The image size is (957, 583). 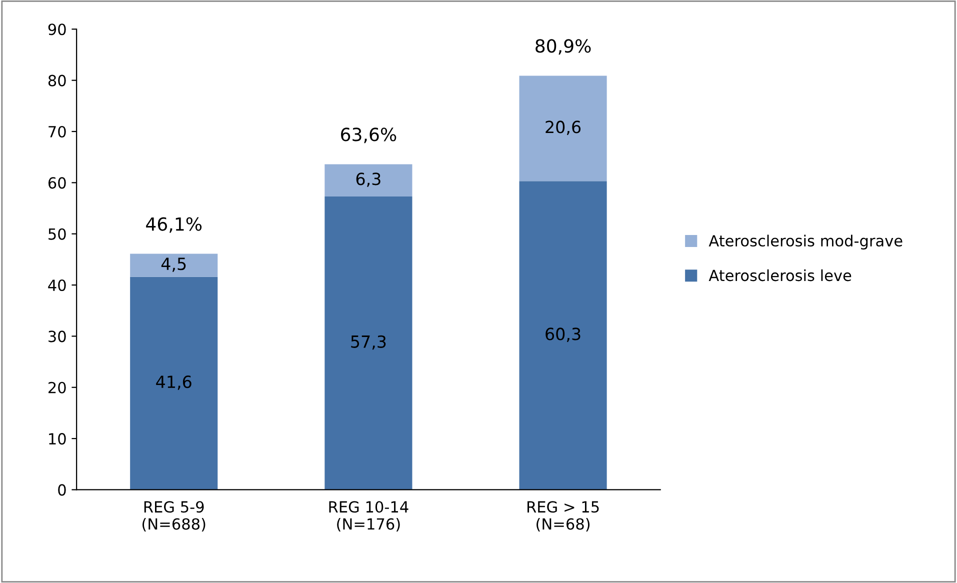 What do you see at coordinates (805, 242) in the screenshot?
I see `legend-label: Aterosclerosis mod-grave` at bounding box center [805, 242].